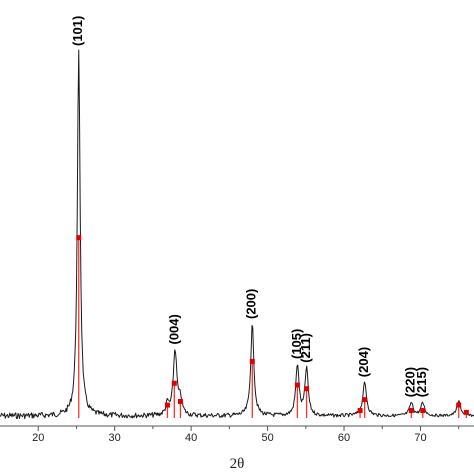 Image resolution: width=474 pixels, height=474 pixels. Describe the element at coordinates (305, 348) in the screenshot. I see `peak-label-4: (211)` at that location.